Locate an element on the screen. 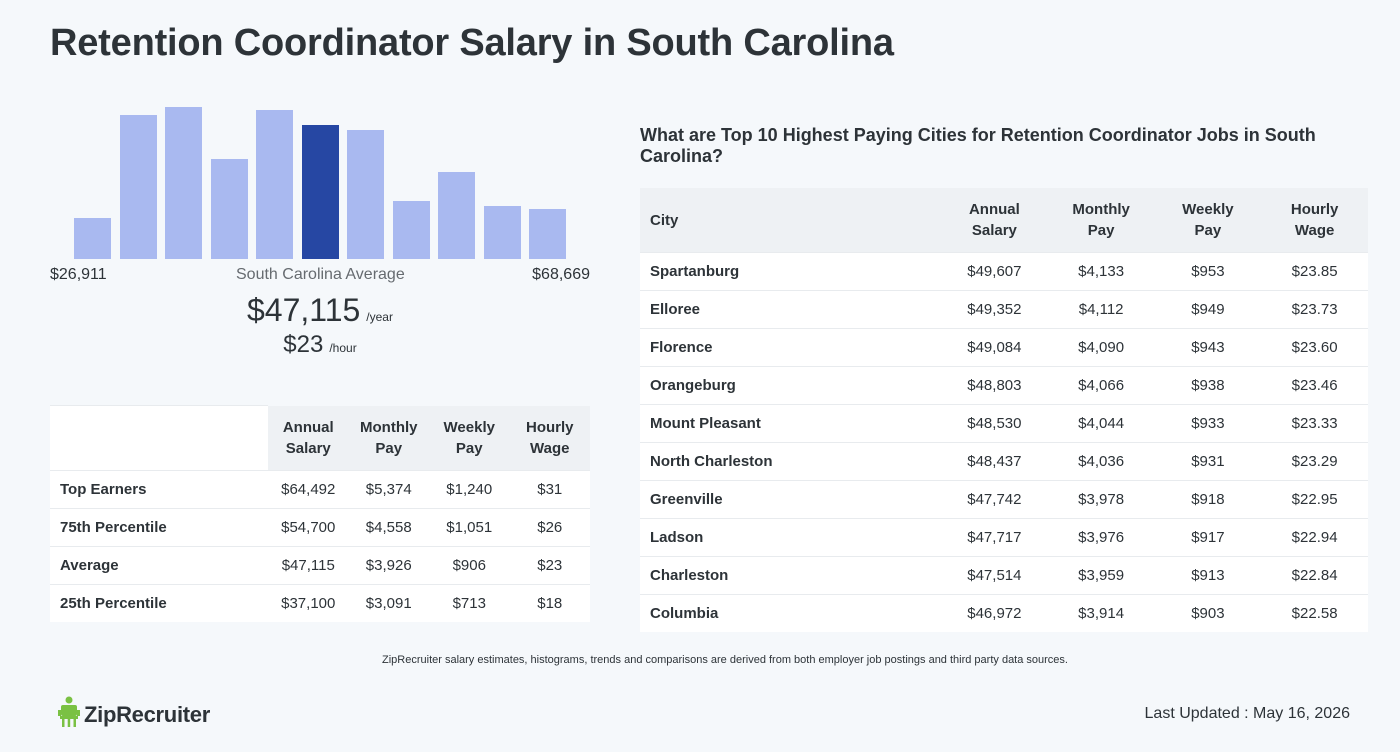 Image resolution: width=1400 pixels, height=752 pixels. city-cell: $918 is located at coordinates (1208, 499).